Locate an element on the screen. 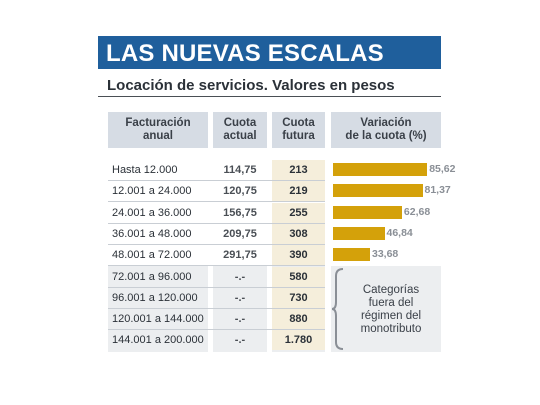 The image size is (540, 405). variation-label: 81,37 is located at coordinates (437, 190).